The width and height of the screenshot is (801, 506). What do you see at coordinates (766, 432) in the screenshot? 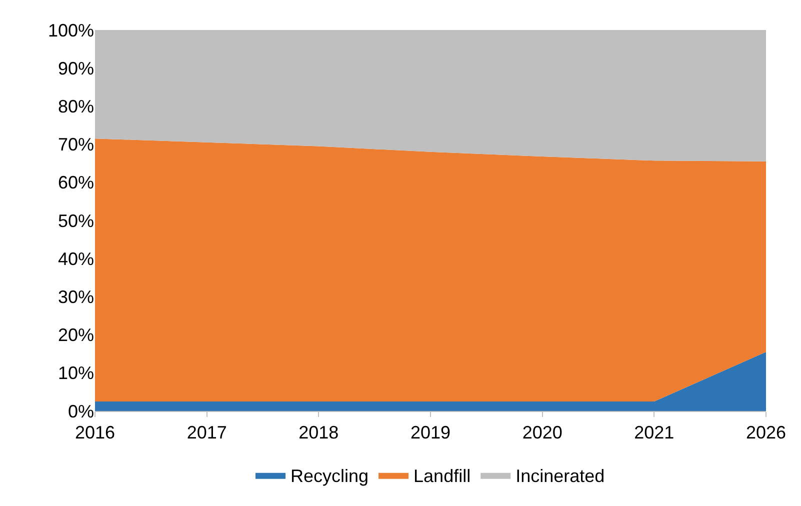
I see `x-tick-label: 2026` at bounding box center [766, 432].